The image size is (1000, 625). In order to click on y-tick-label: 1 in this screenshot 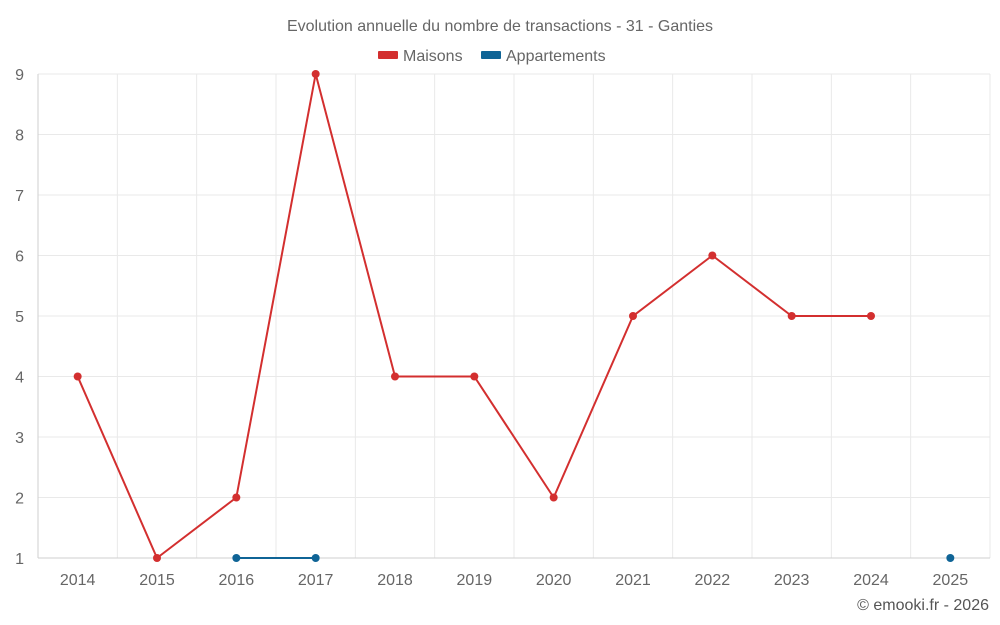, I will do `click(19, 559)`.